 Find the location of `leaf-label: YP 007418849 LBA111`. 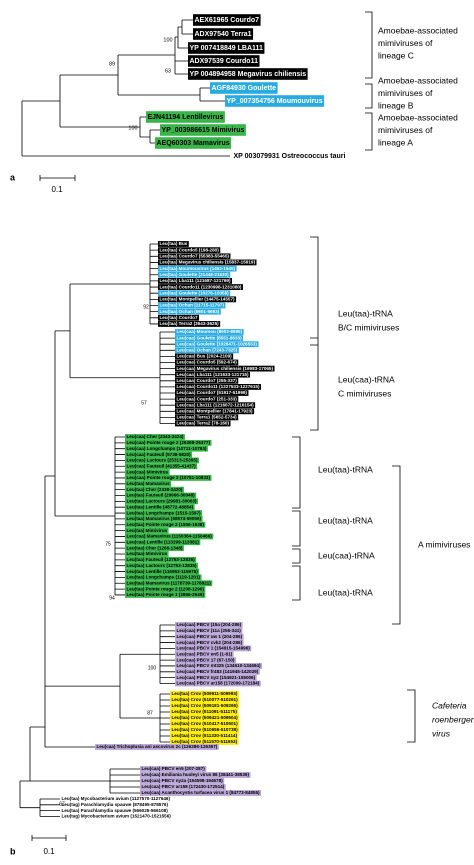

leaf-label: YP 007418849 LBA111 is located at coordinates (227, 48).